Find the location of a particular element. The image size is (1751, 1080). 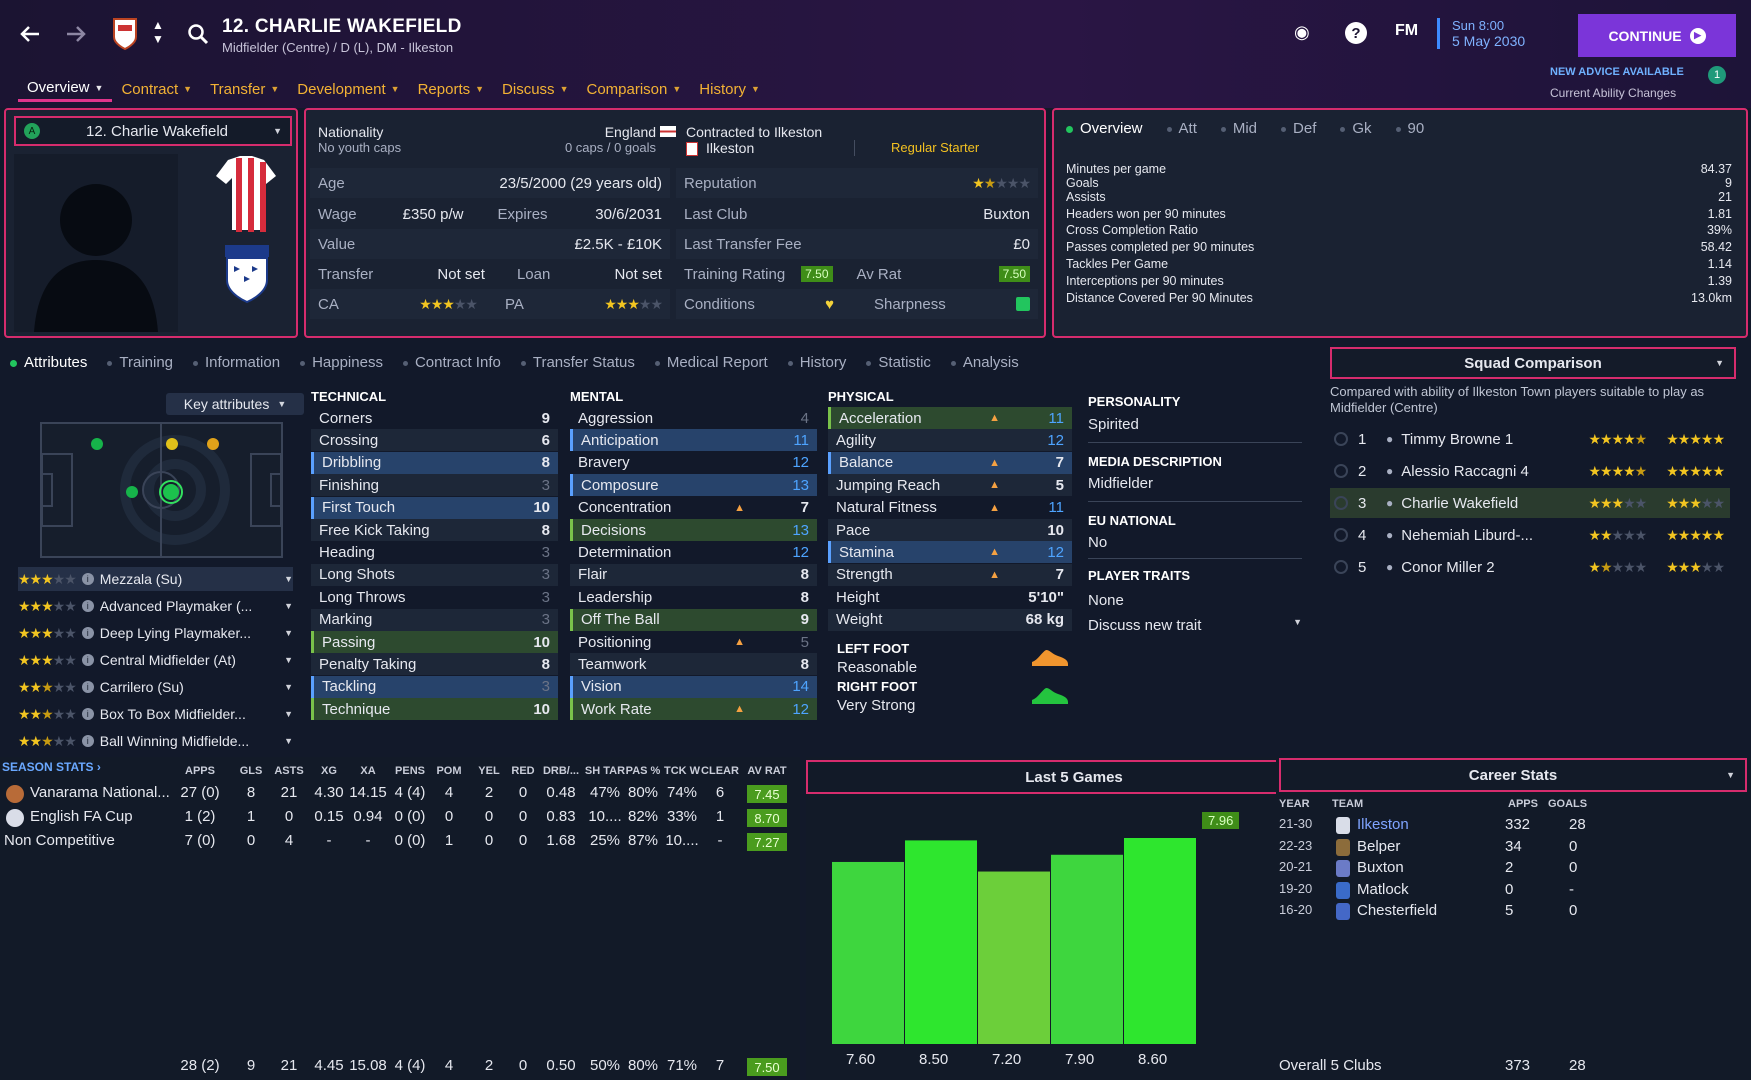

competition-name: English FA Cup is located at coordinates (81, 816).